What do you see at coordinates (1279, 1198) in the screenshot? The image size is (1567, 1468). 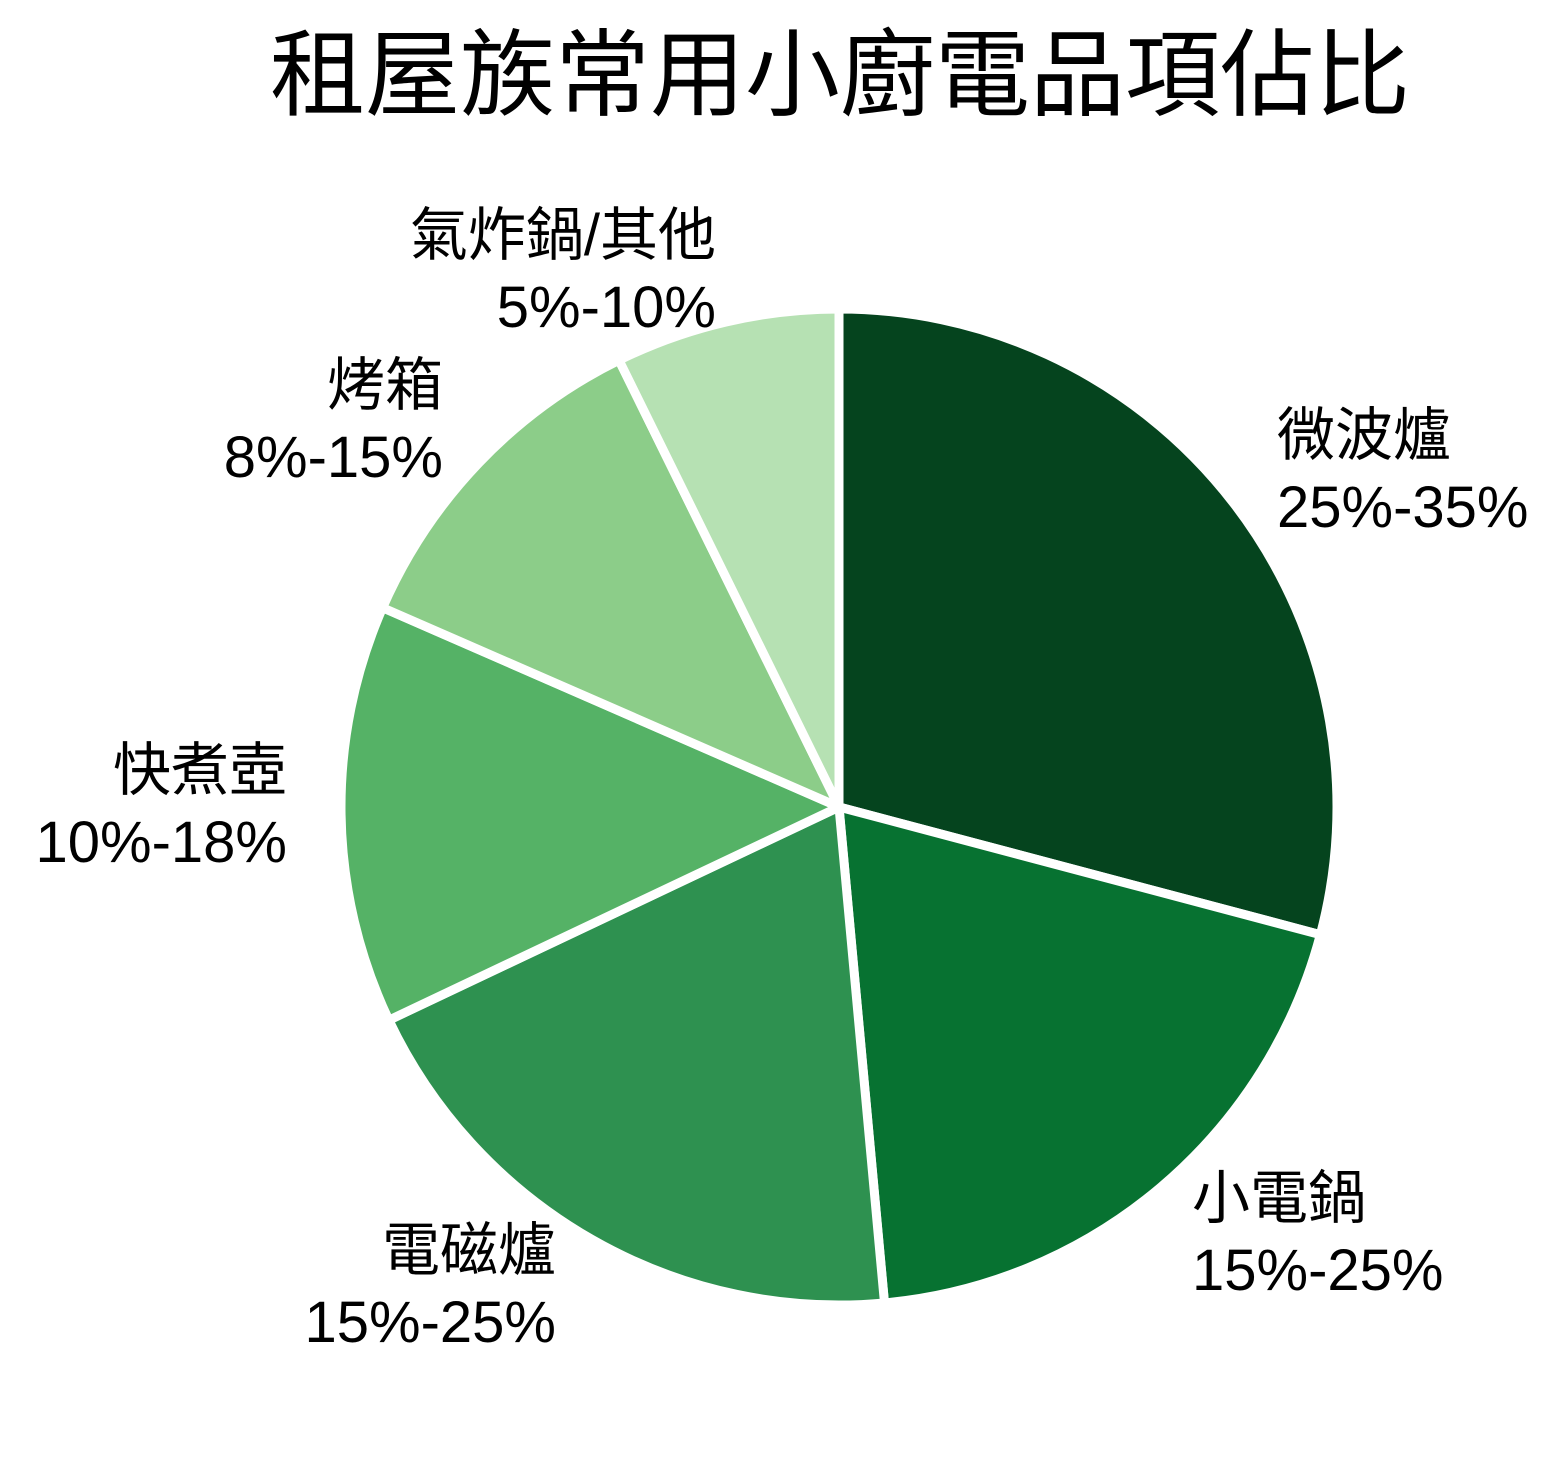 I see `slice-rice-cooker-name-label: 小電鍋` at bounding box center [1279, 1198].